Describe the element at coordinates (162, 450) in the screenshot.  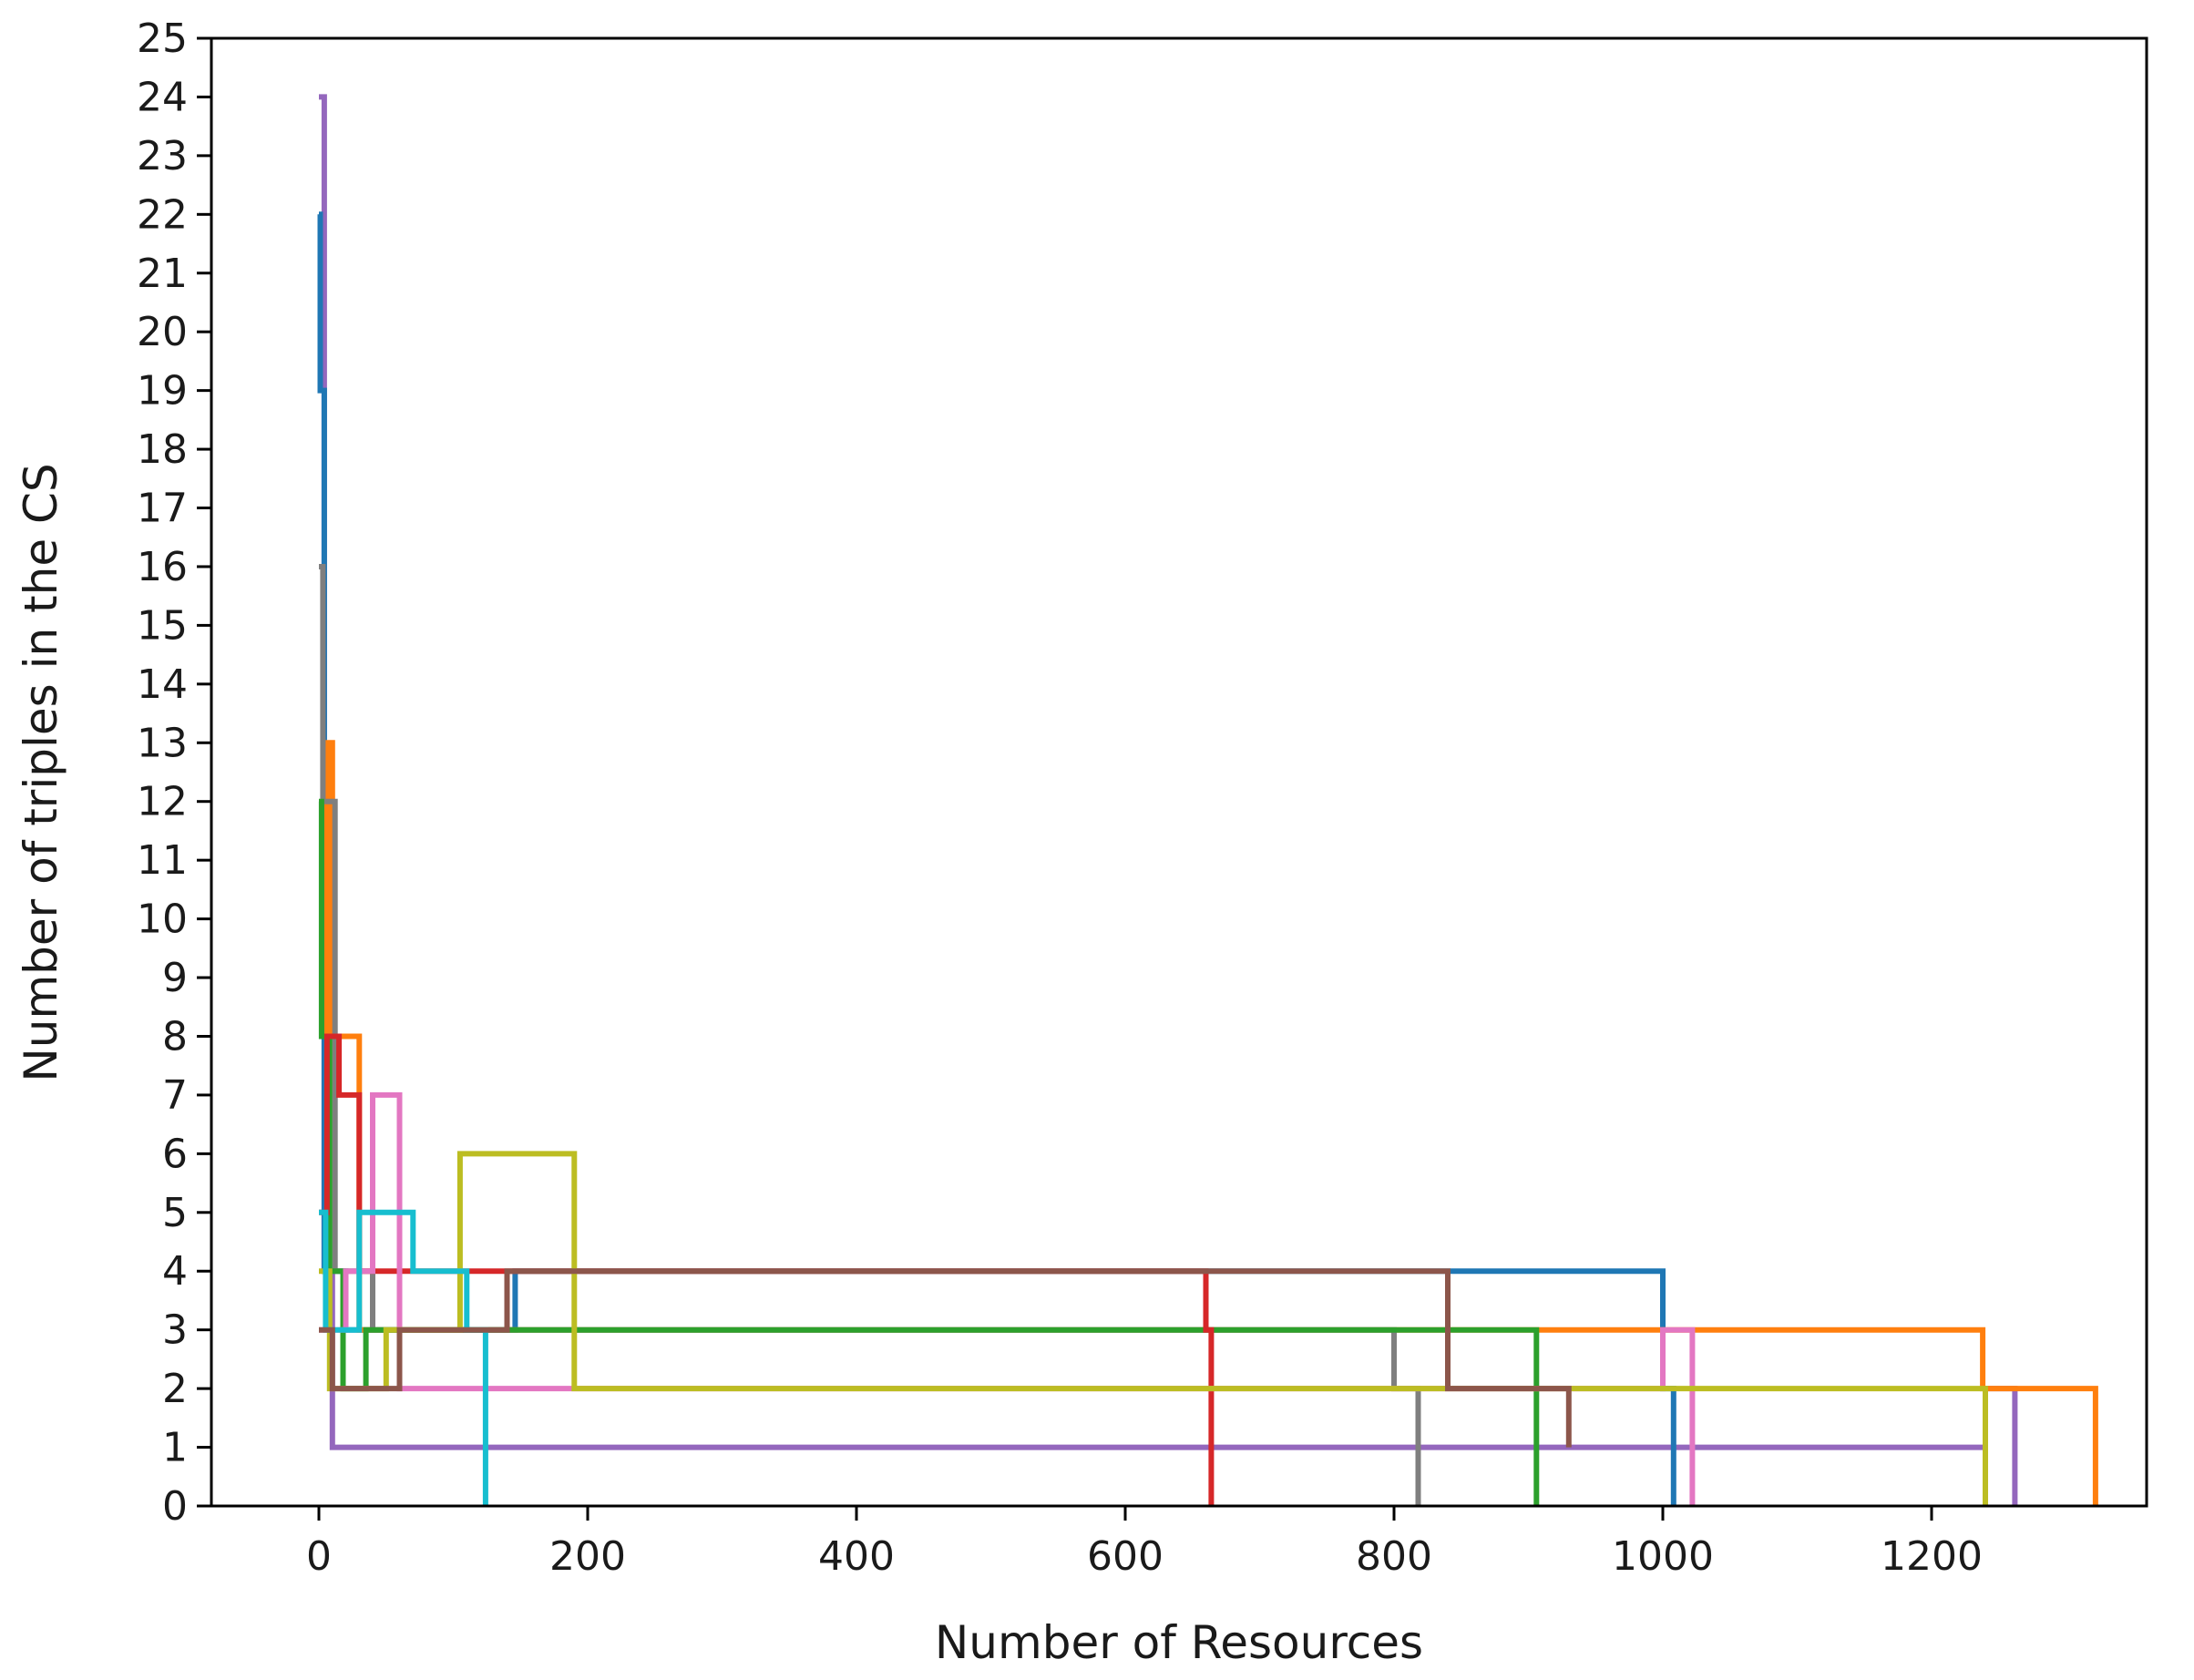
I see `y-tick-label: 18` at that location.